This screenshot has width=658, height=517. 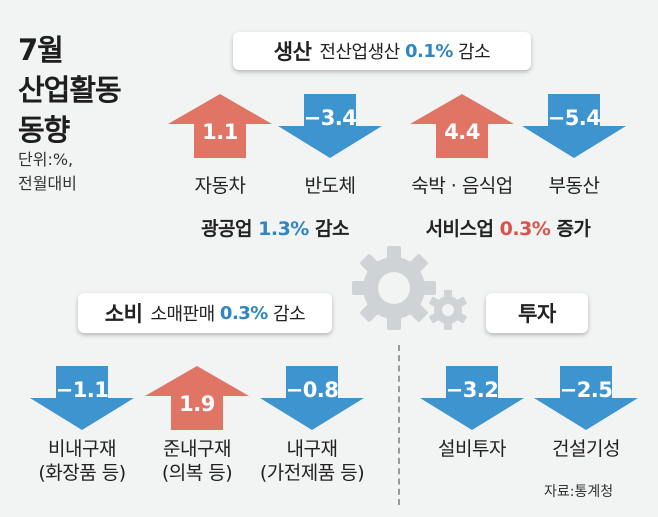 What do you see at coordinates (123, 314) in the screenshot?
I see `consumption-heading: 소비` at bounding box center [123, 314].